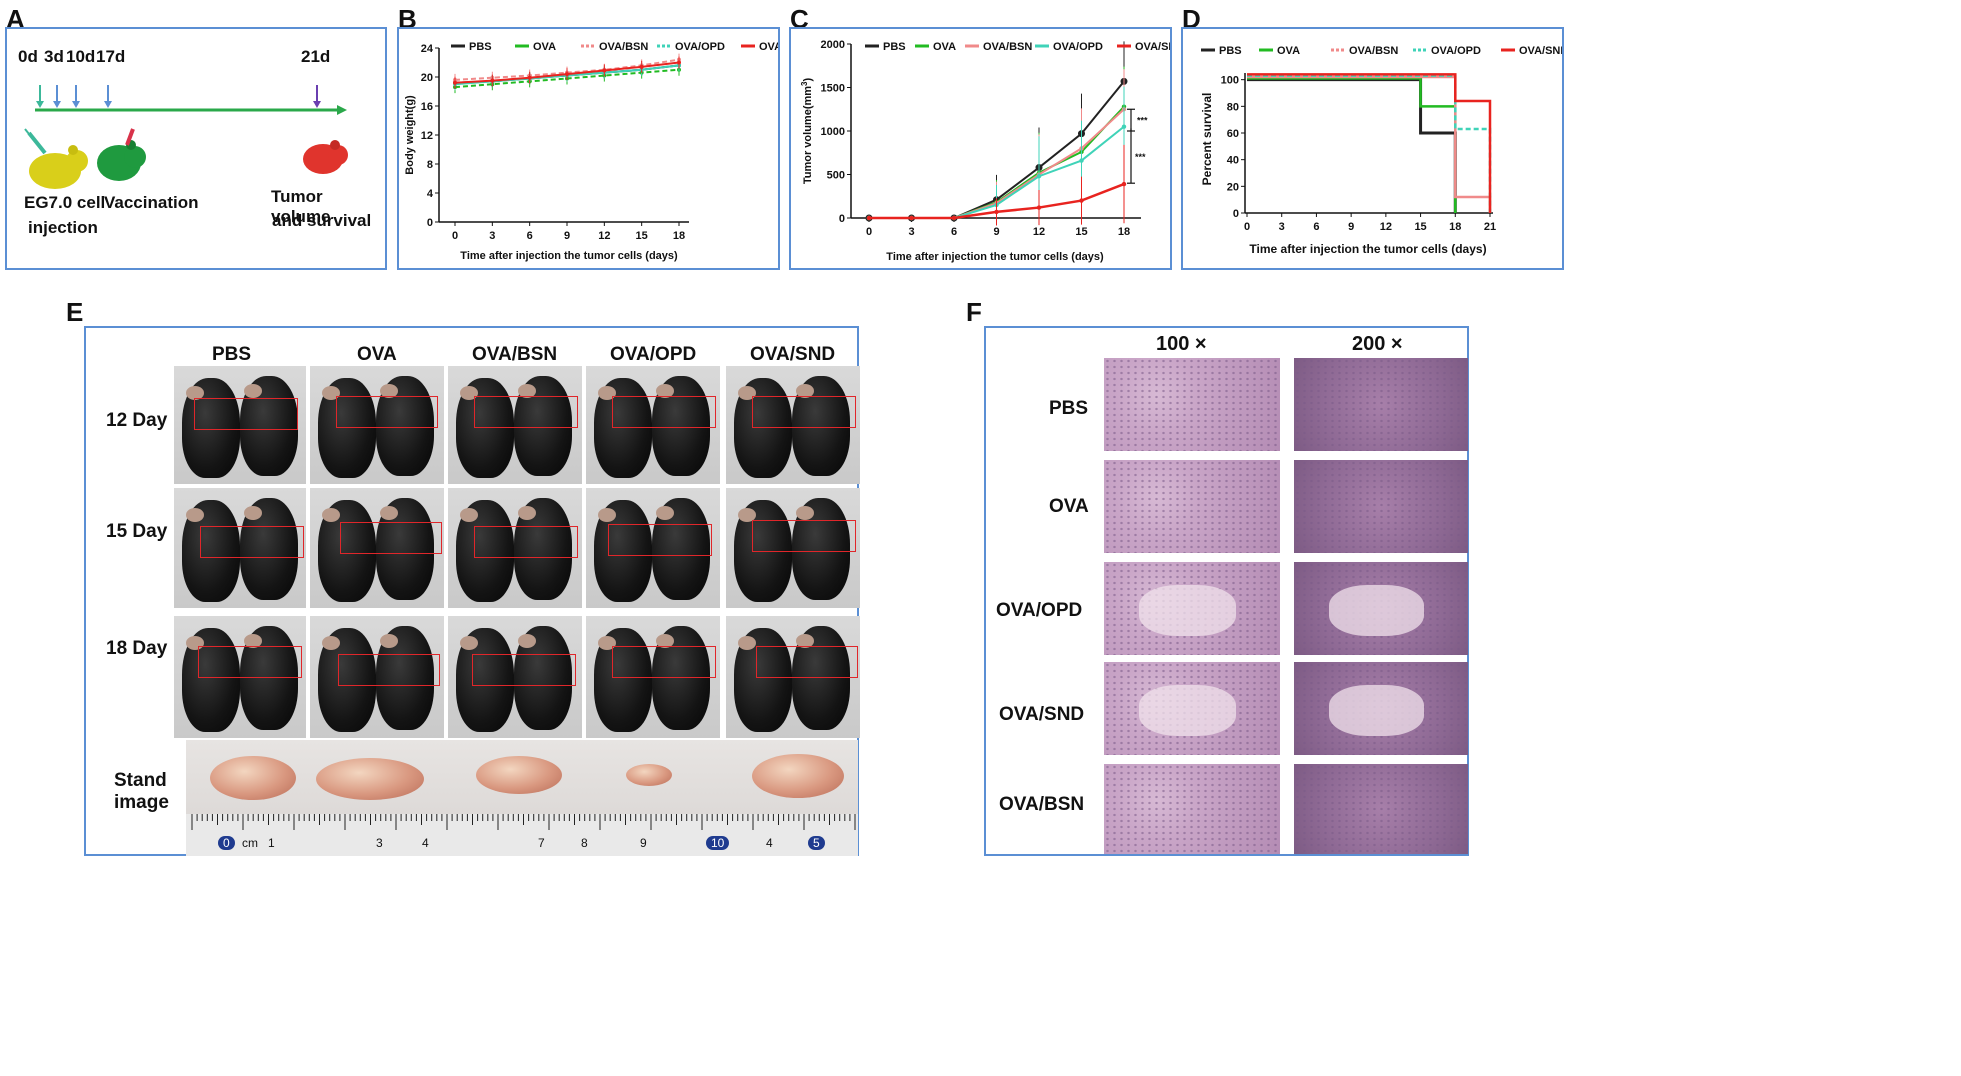 Image resolution: width=1961 pixels, height=1076 pixels. I want to click on timeline-svg, so click(186, 137).